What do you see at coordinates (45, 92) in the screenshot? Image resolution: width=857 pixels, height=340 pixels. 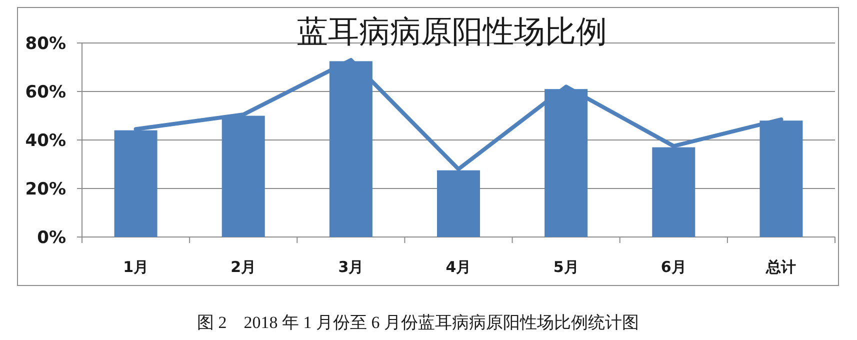 I see `y-tick-label: 60%` at bounding box center [45, 92].